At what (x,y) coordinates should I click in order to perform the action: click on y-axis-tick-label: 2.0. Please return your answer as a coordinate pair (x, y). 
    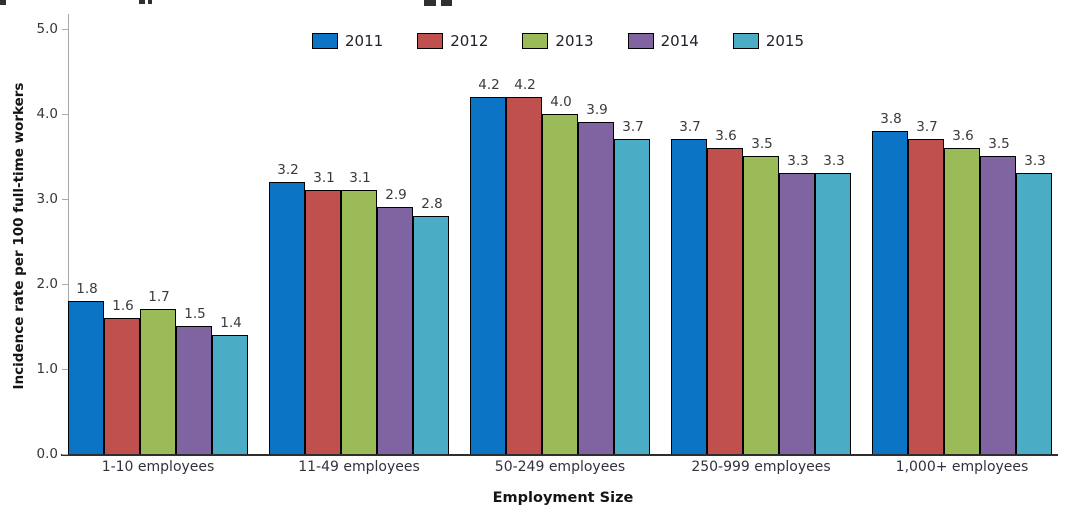
    Looking at the image, I should click on (47, 284).